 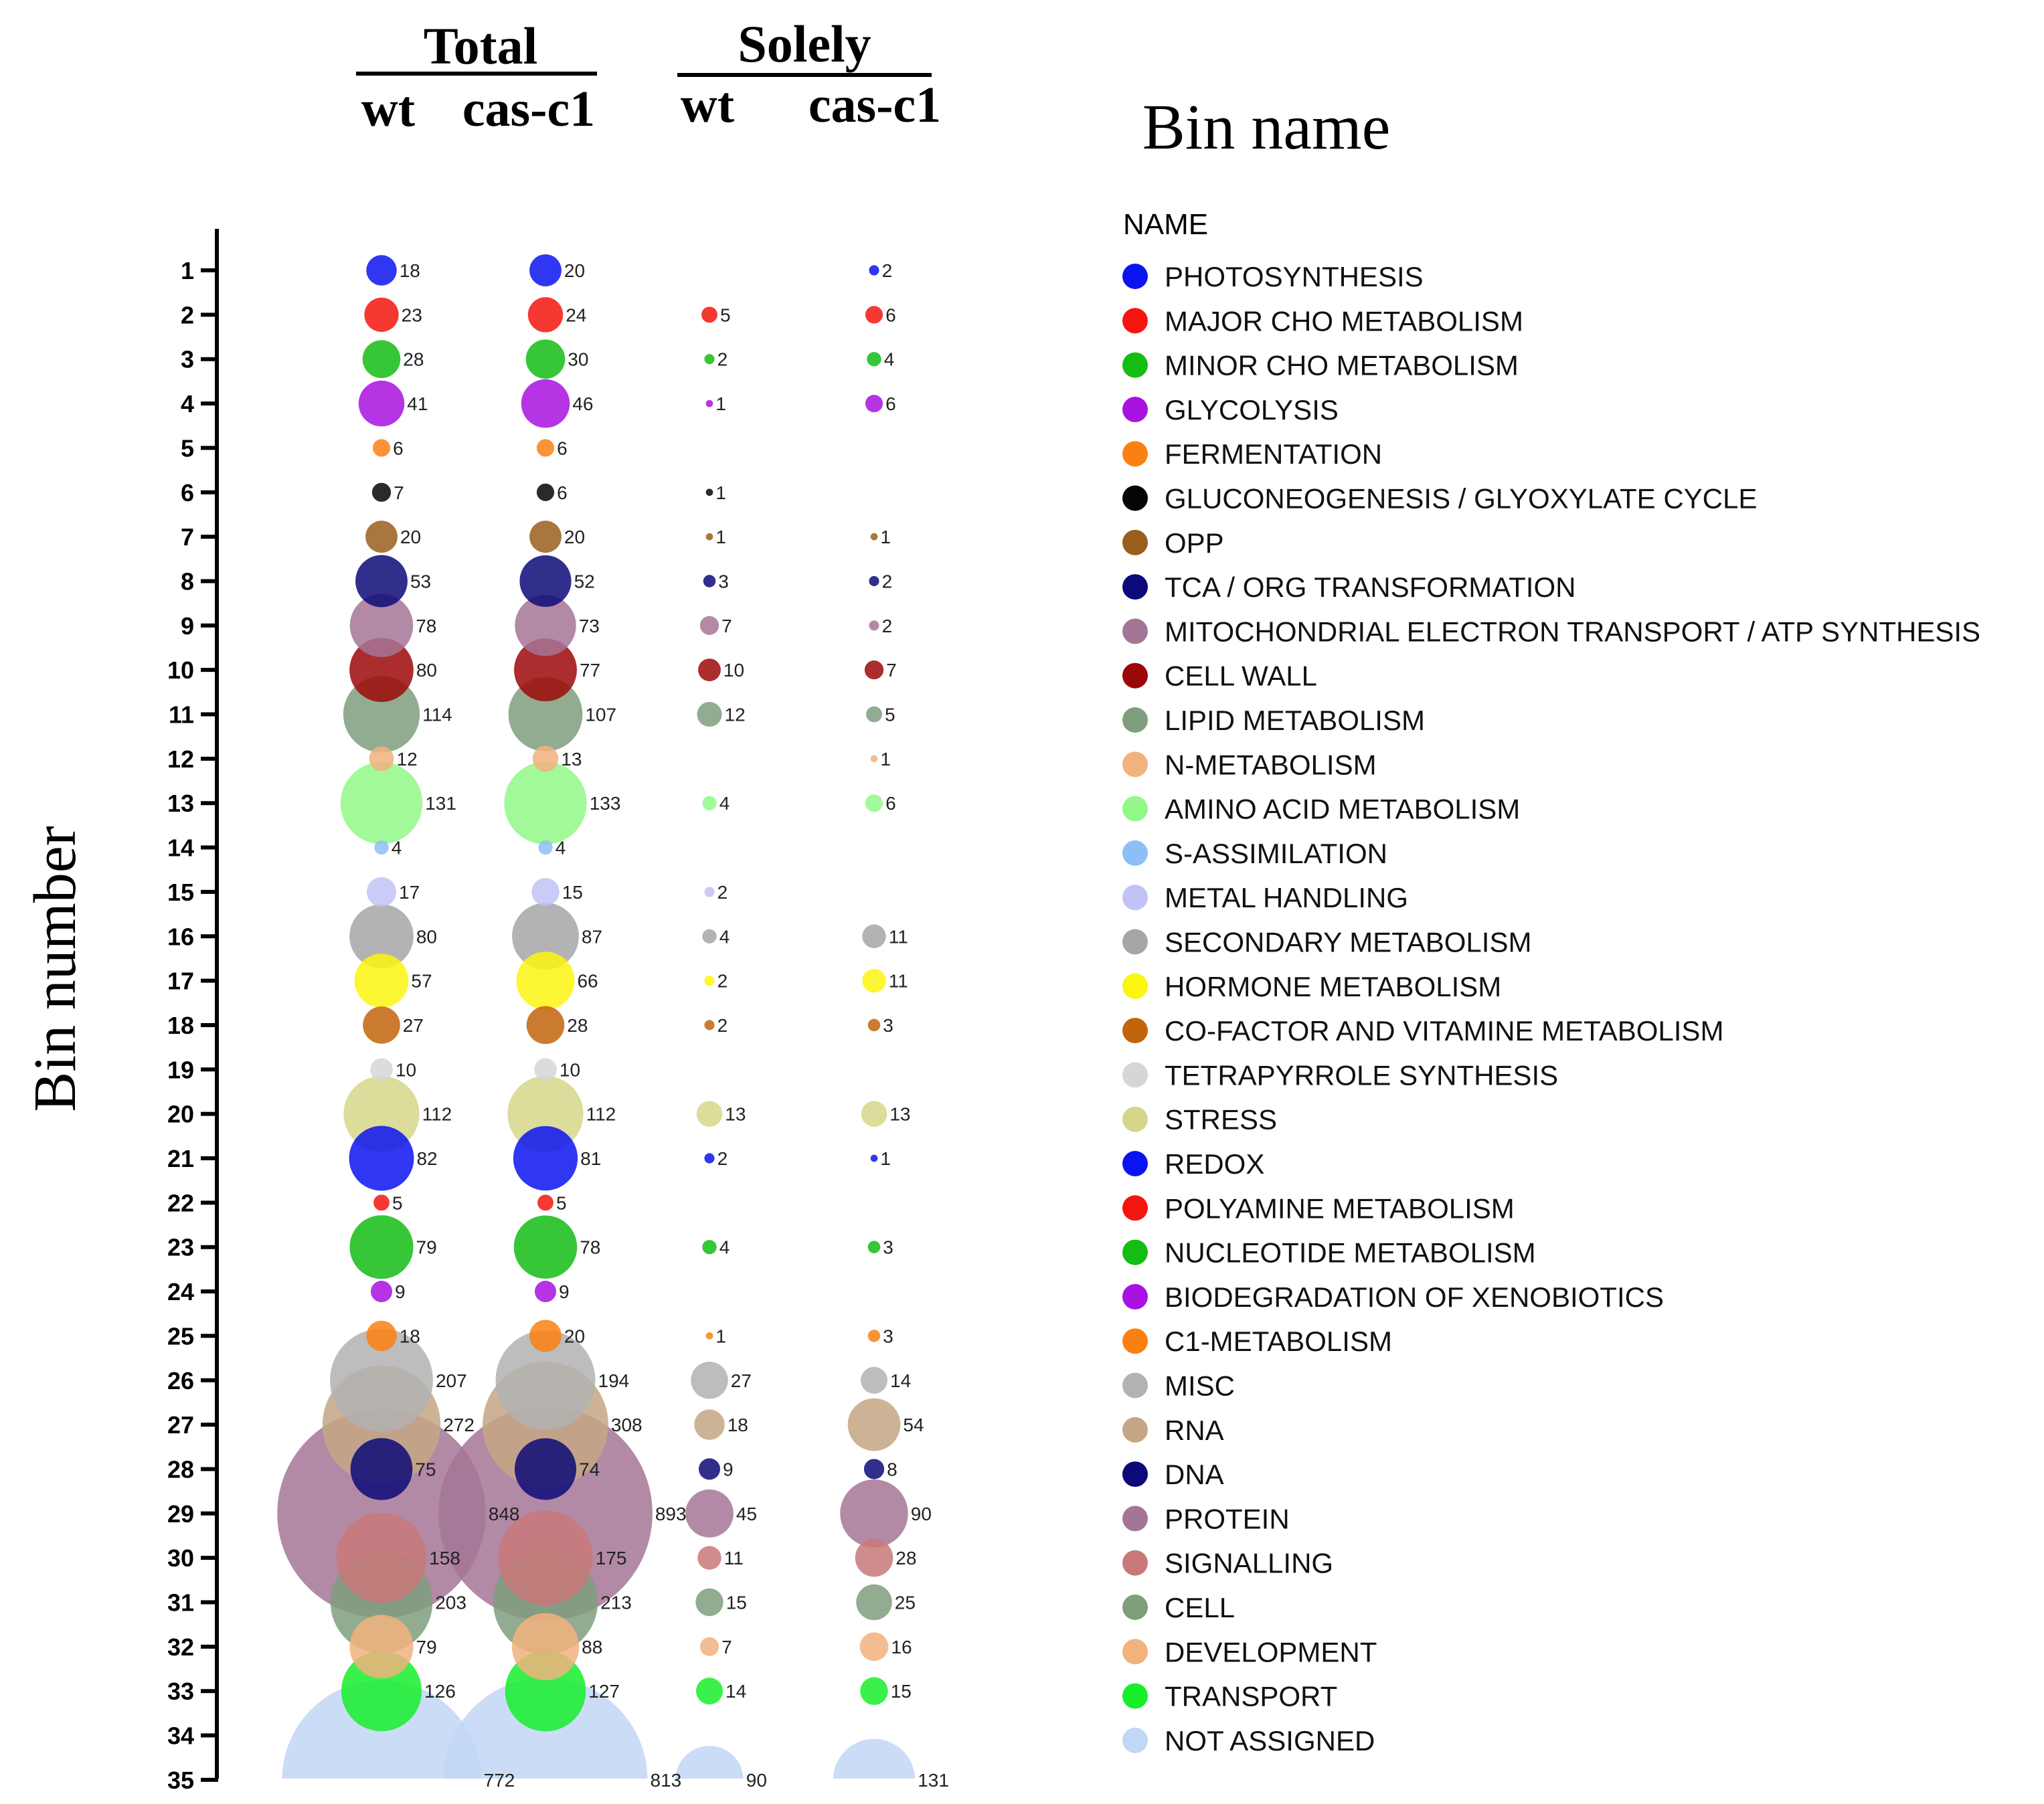 What do you see at coordinates (181, 715) in the screenshot?
I see `y-tick-label: 11` at bounding box center [181, 715].